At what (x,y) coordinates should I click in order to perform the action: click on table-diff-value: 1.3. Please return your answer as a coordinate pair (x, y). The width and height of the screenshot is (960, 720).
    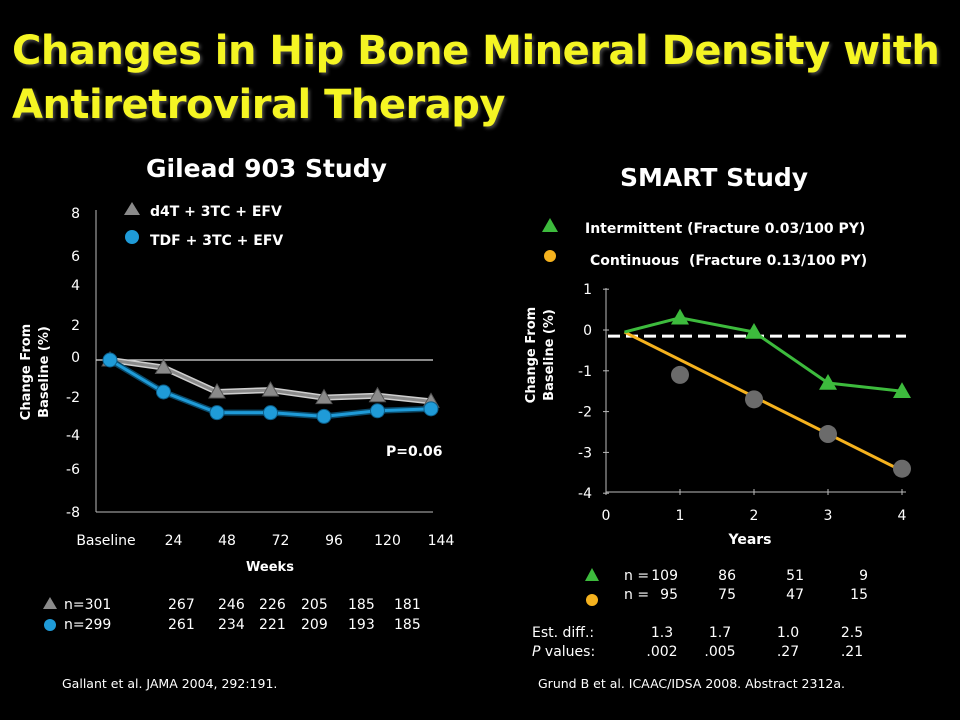
    Looking at the image, I should click on (662, 633).